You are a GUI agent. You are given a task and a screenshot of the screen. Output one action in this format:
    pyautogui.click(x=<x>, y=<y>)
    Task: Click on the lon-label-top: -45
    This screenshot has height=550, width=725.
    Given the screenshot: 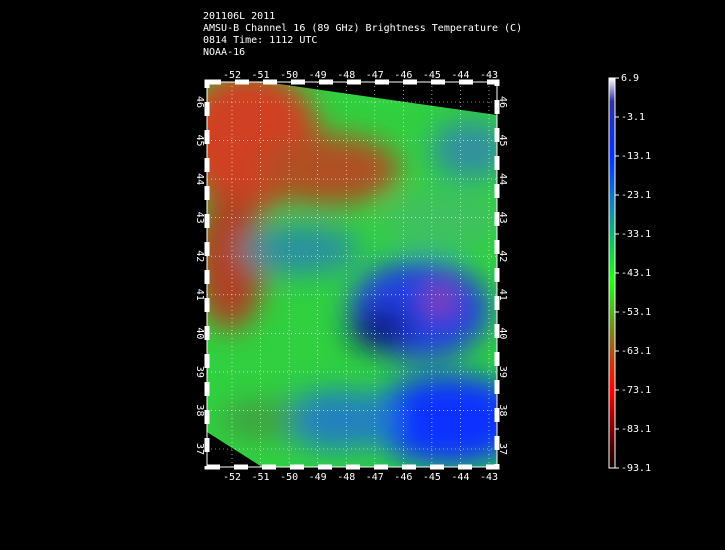 What is the action you would take?
    pyautogui.click(x=432, y=75)
    